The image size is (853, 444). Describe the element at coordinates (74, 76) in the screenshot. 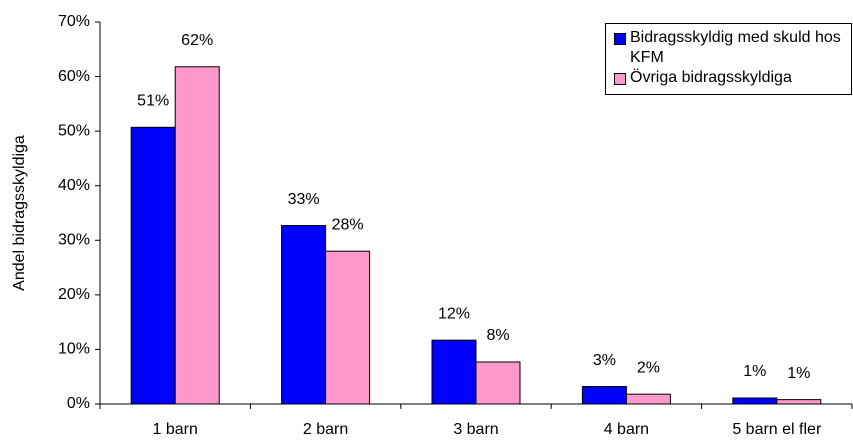

I see `y-tick-label: 60%` at that location.